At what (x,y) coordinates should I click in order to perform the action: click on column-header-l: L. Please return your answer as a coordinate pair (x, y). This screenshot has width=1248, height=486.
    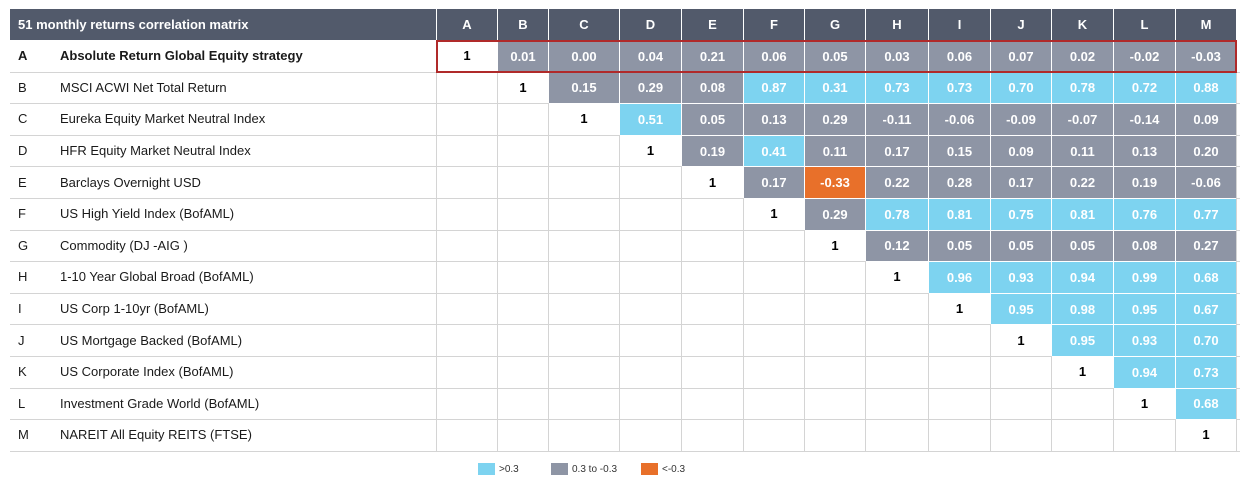
    Looking at the image, I should click on (1144, 24).